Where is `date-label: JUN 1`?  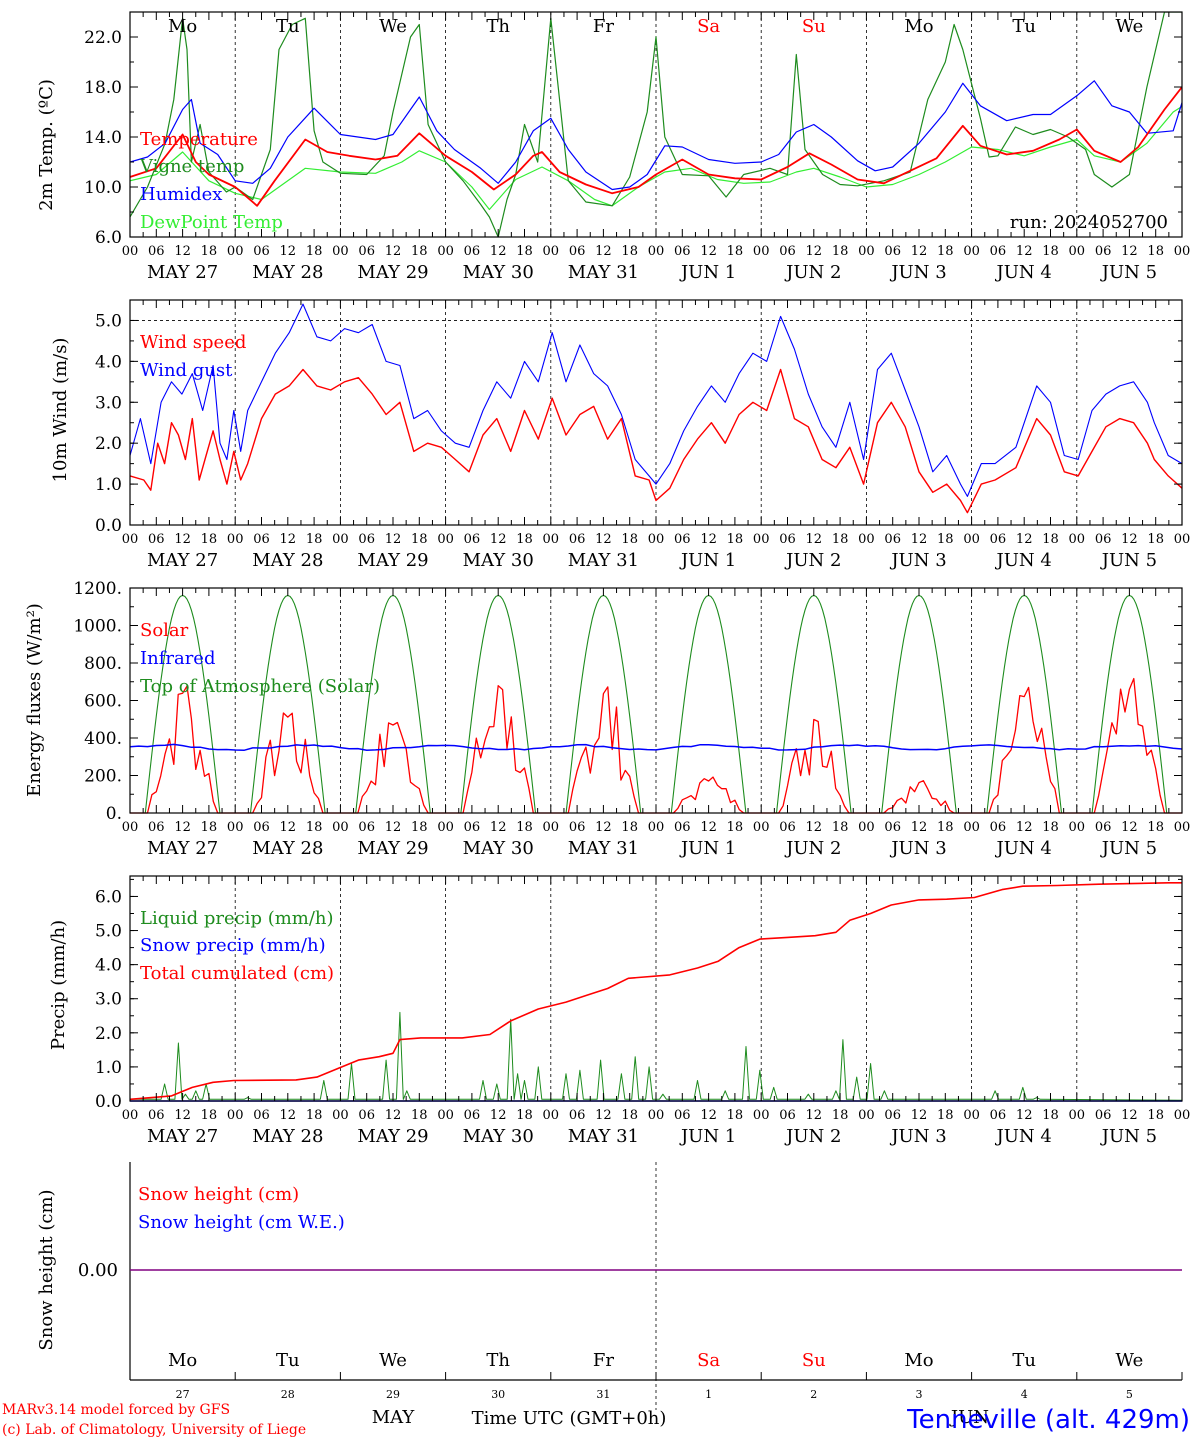 date-label: JUN 1 is located at coordinates (707, 1136).